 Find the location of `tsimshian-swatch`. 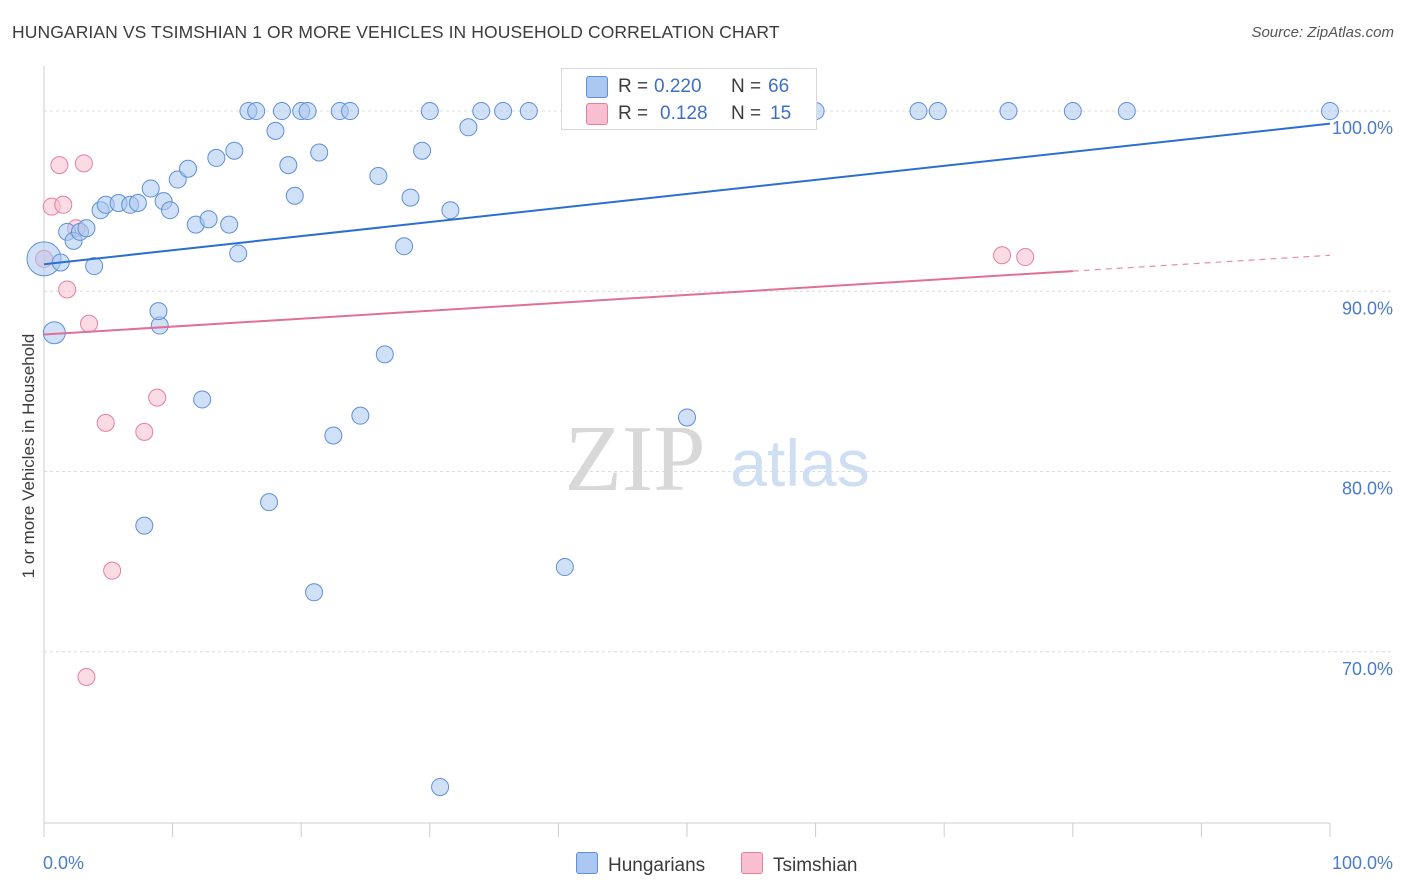

tsimshian-swatch is located at coordinates (752, 863).